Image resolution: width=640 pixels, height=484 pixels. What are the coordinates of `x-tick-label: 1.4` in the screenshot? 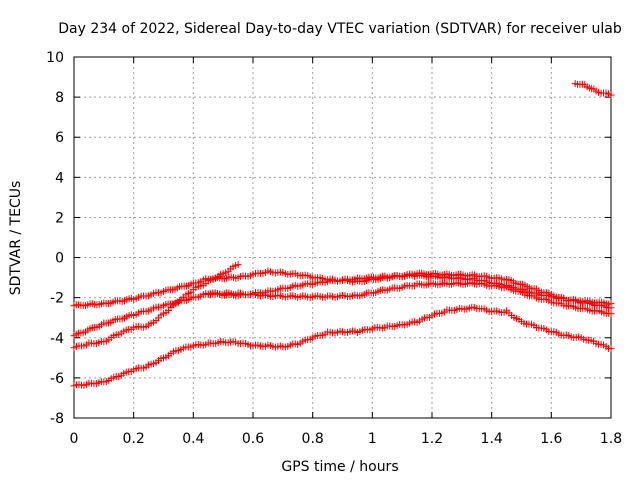 It's located at (492, 439).